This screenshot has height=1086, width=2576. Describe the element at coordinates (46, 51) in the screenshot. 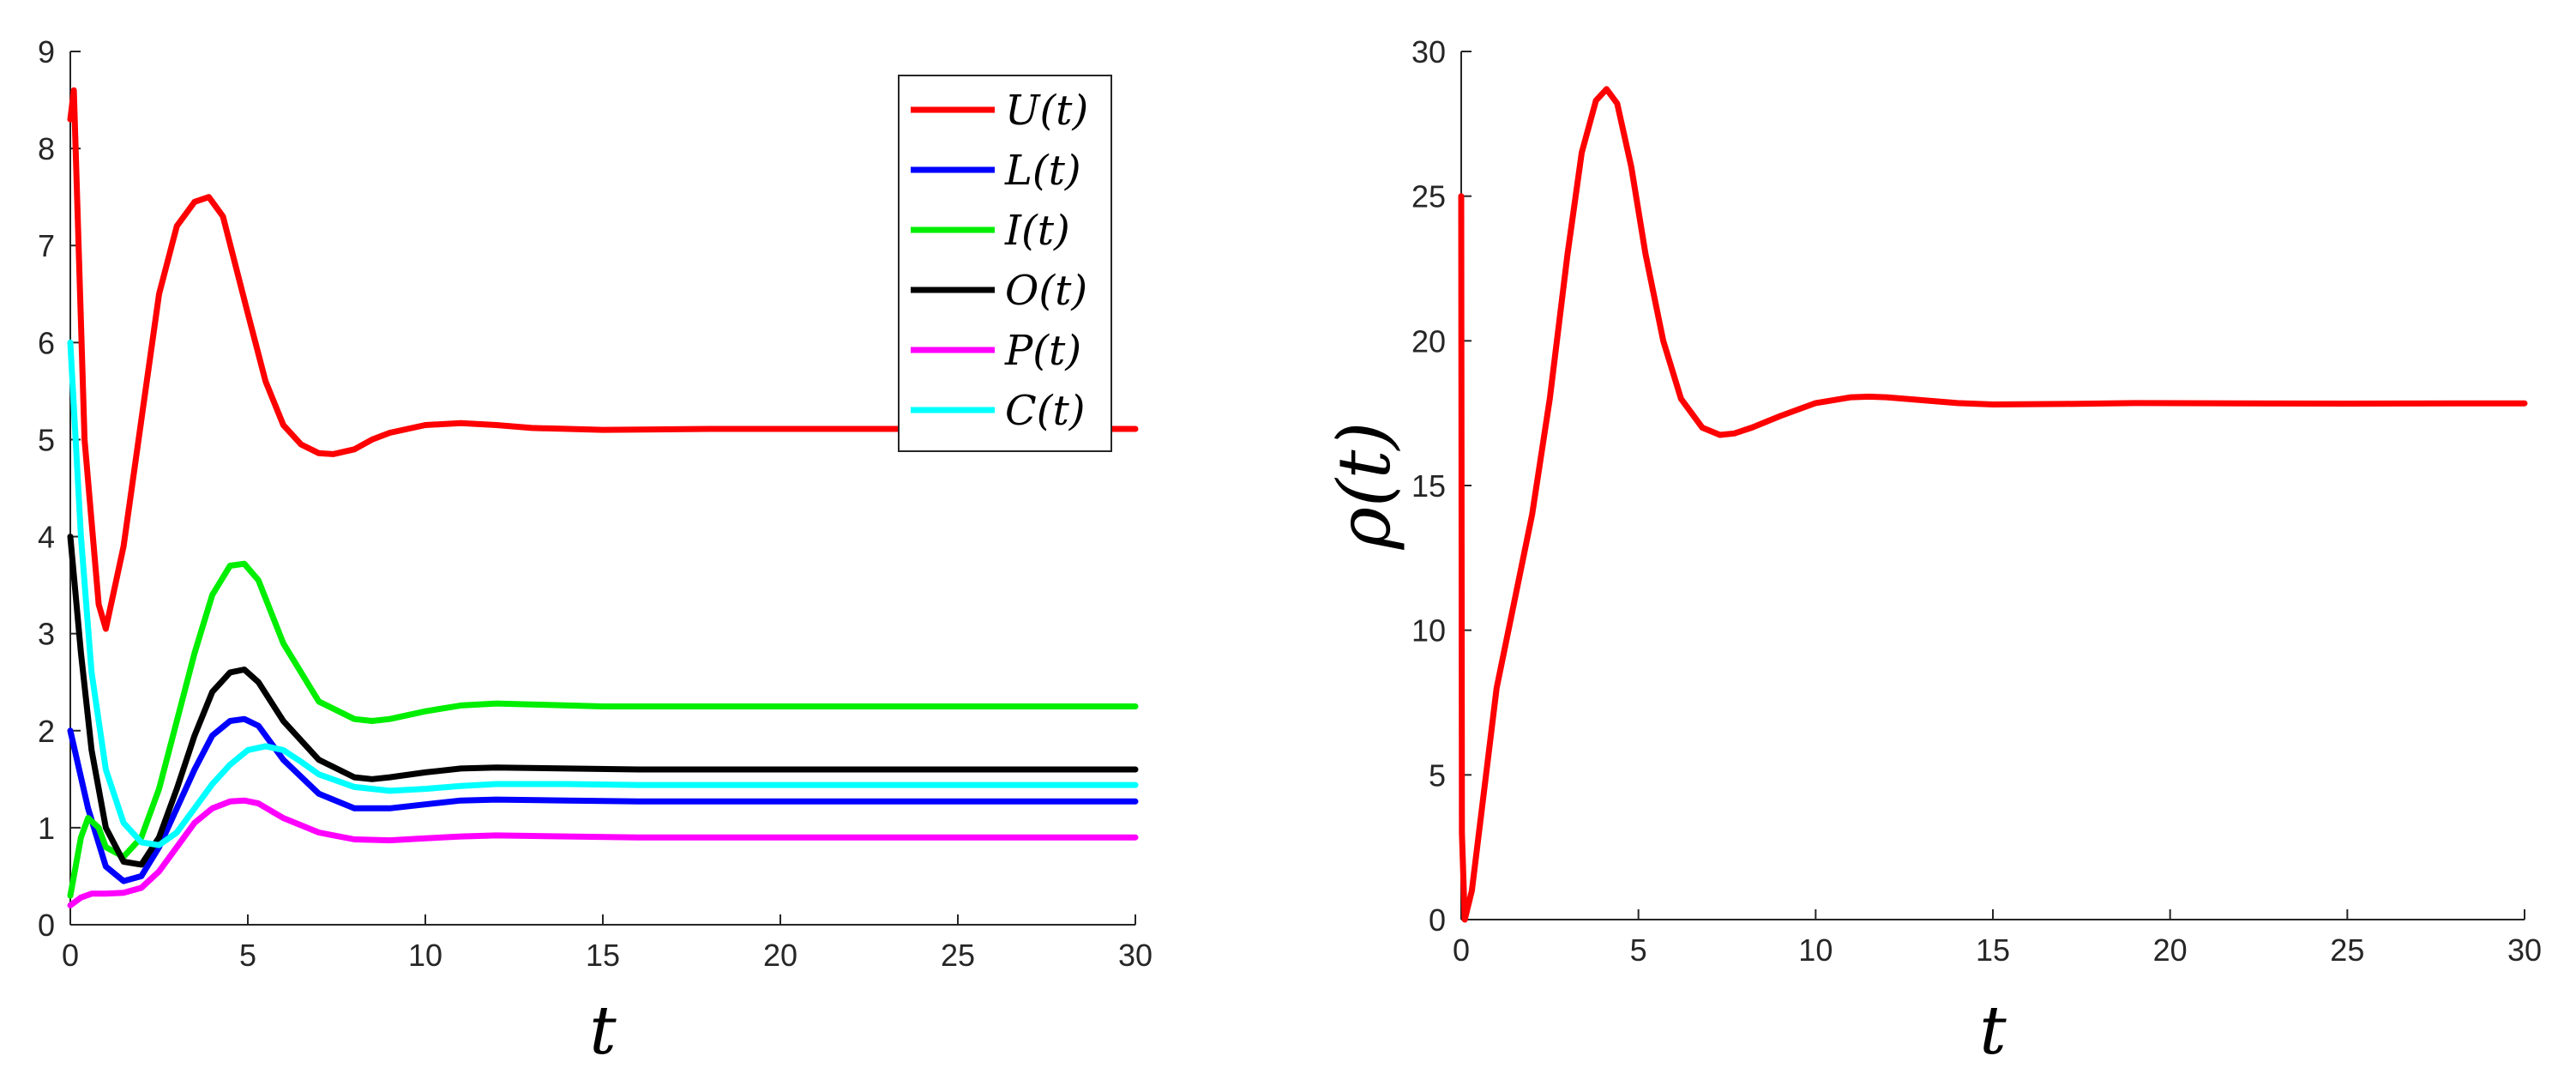

I see `y-tick-label: 9` at that location.